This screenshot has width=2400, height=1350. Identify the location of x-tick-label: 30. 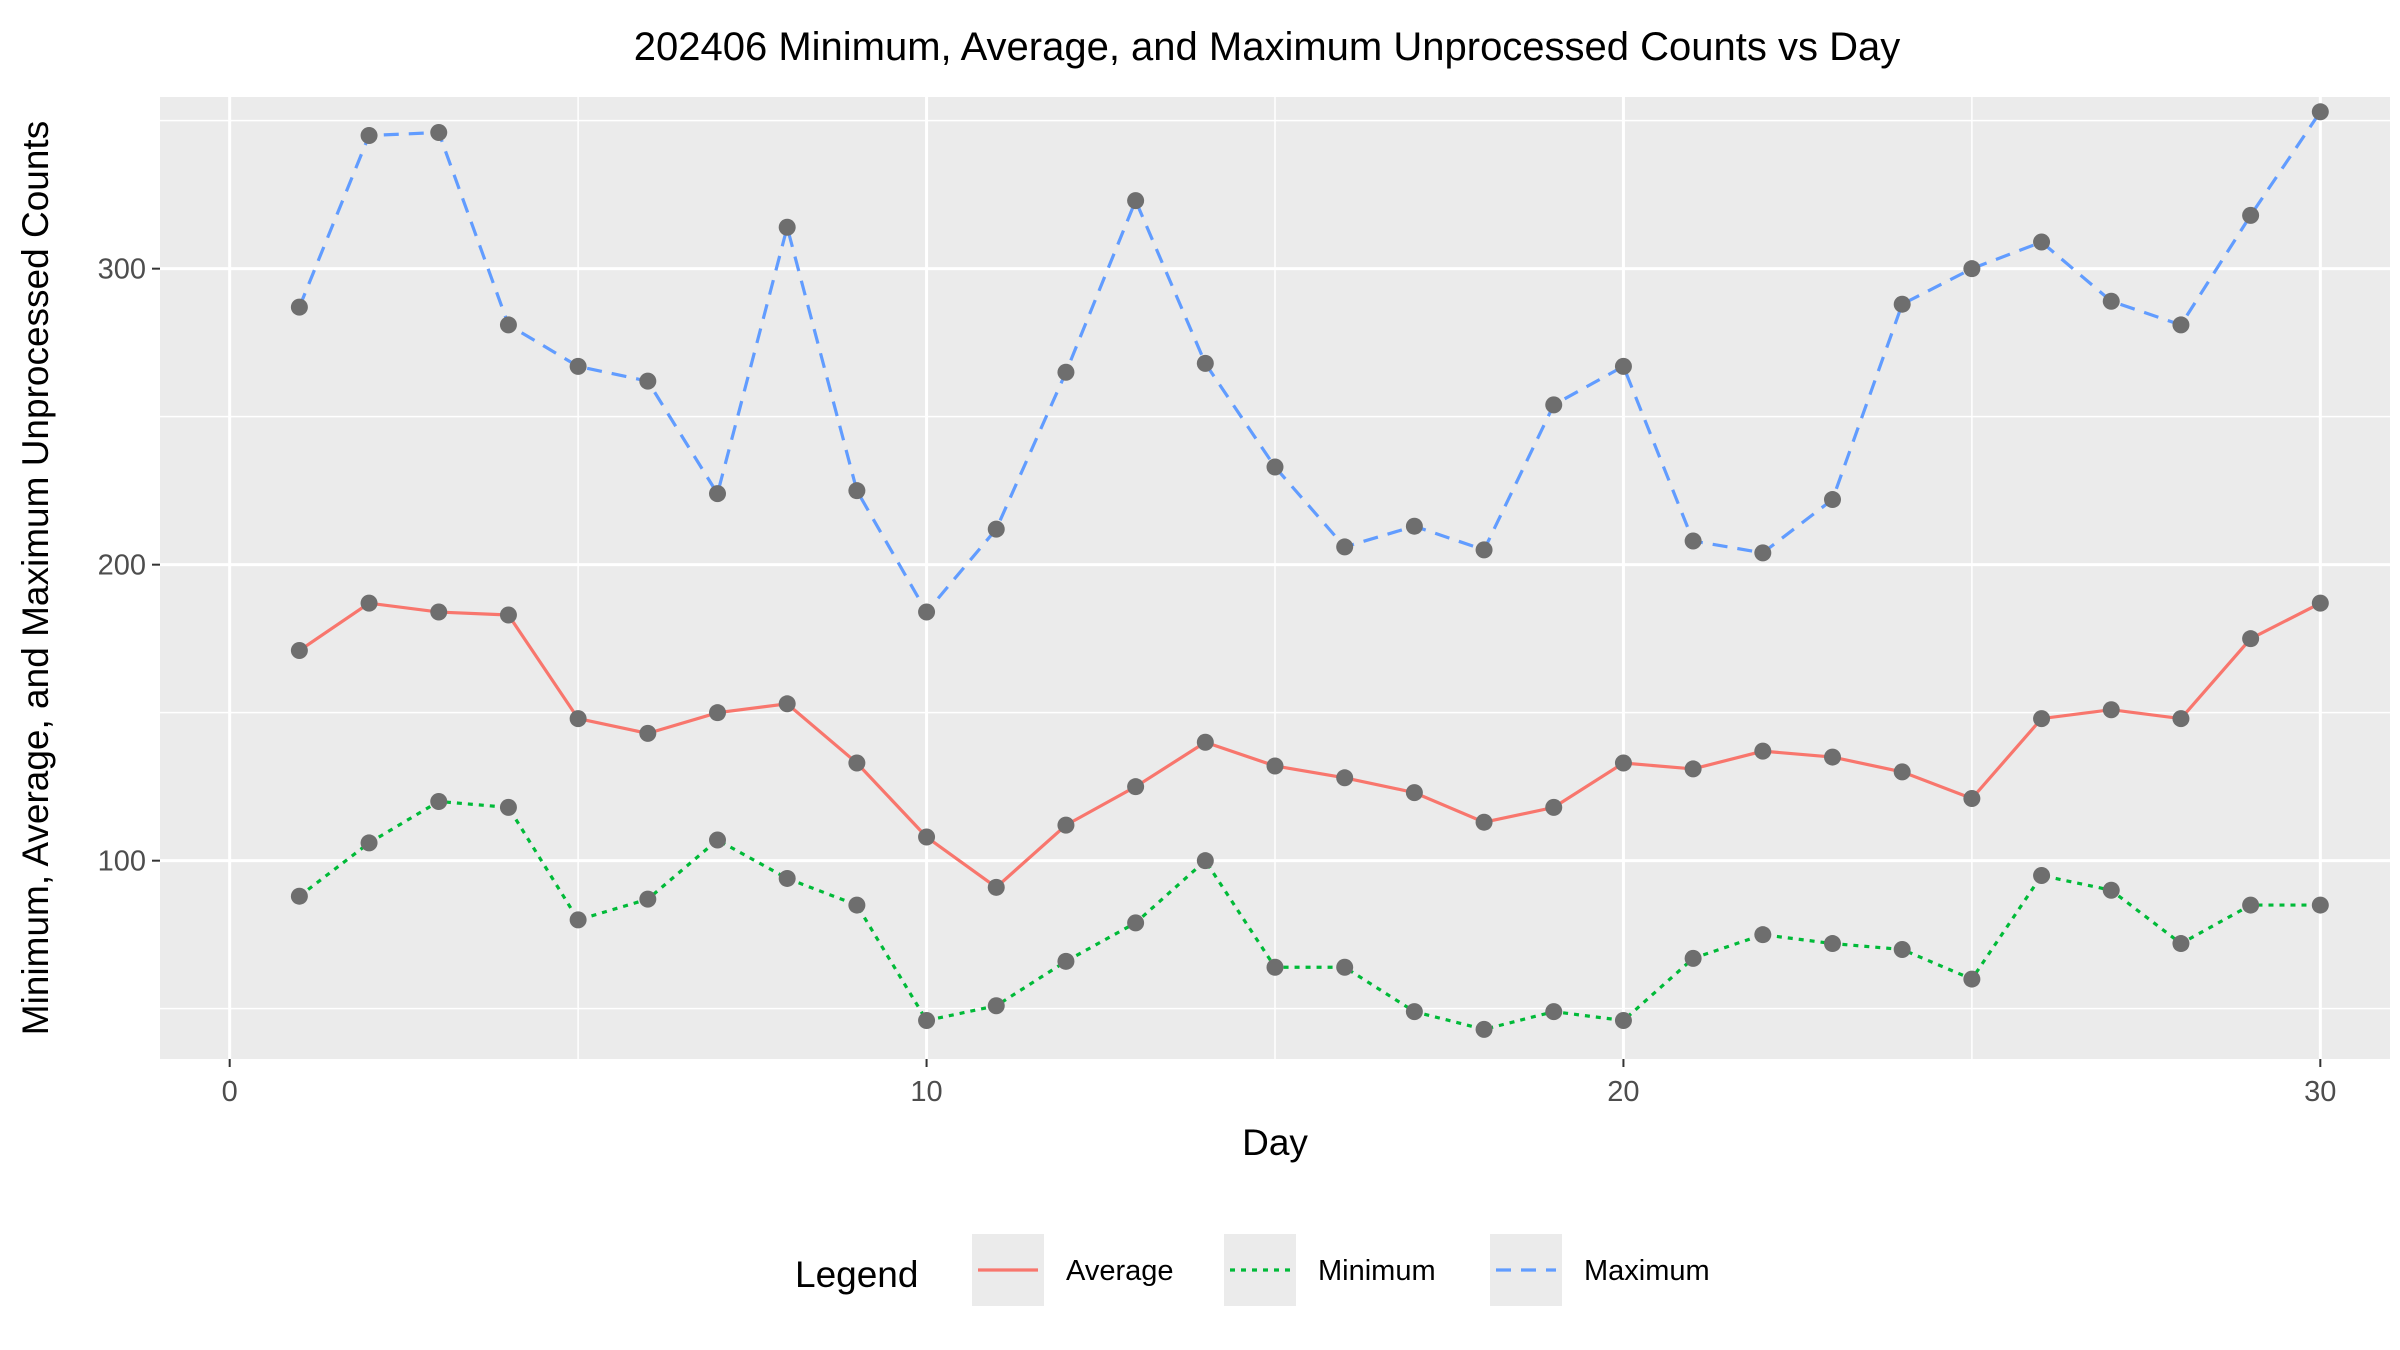
(2320, 1092).